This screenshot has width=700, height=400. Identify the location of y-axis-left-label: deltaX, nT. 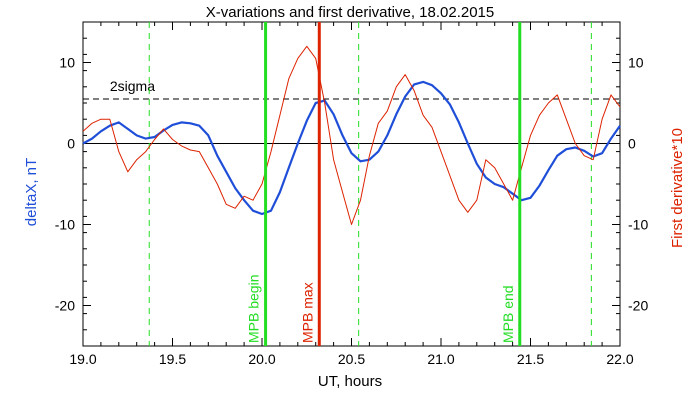
(31, 192).